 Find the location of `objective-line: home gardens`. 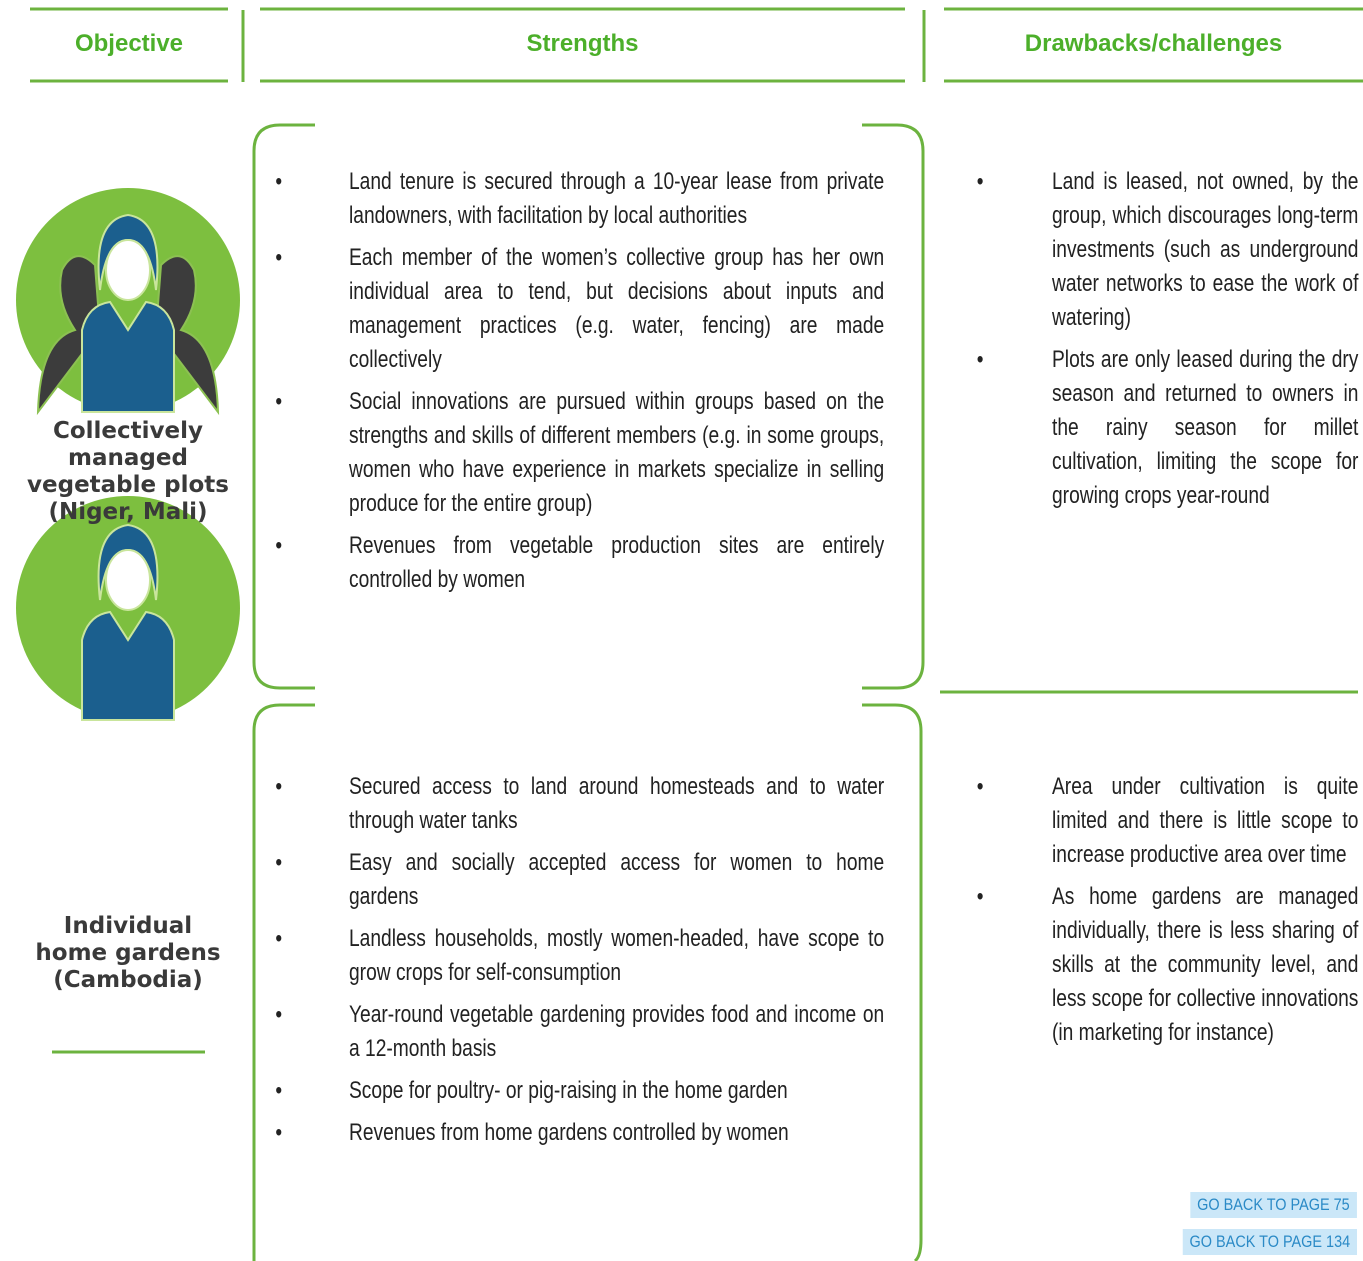

objective-line: home gardens is located at coordinates (128, 953).